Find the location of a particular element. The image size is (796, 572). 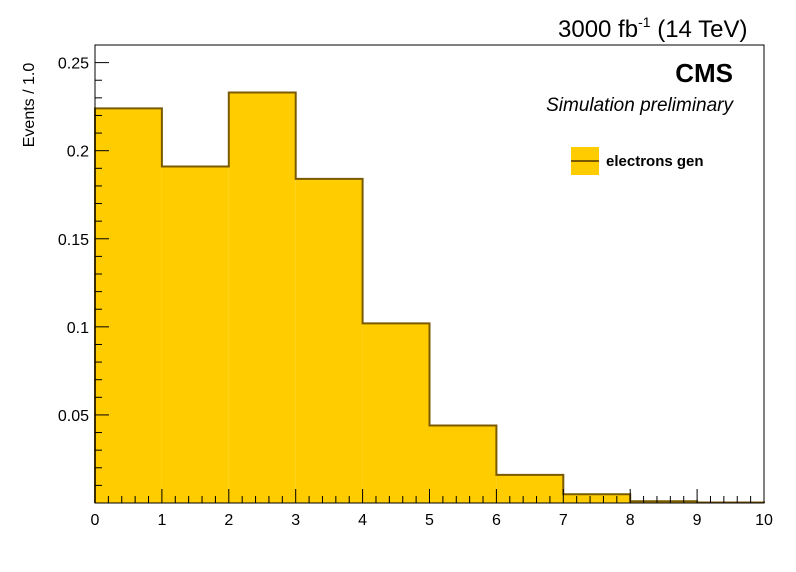

cms-label: CMS is located at coordinates (704, 73).